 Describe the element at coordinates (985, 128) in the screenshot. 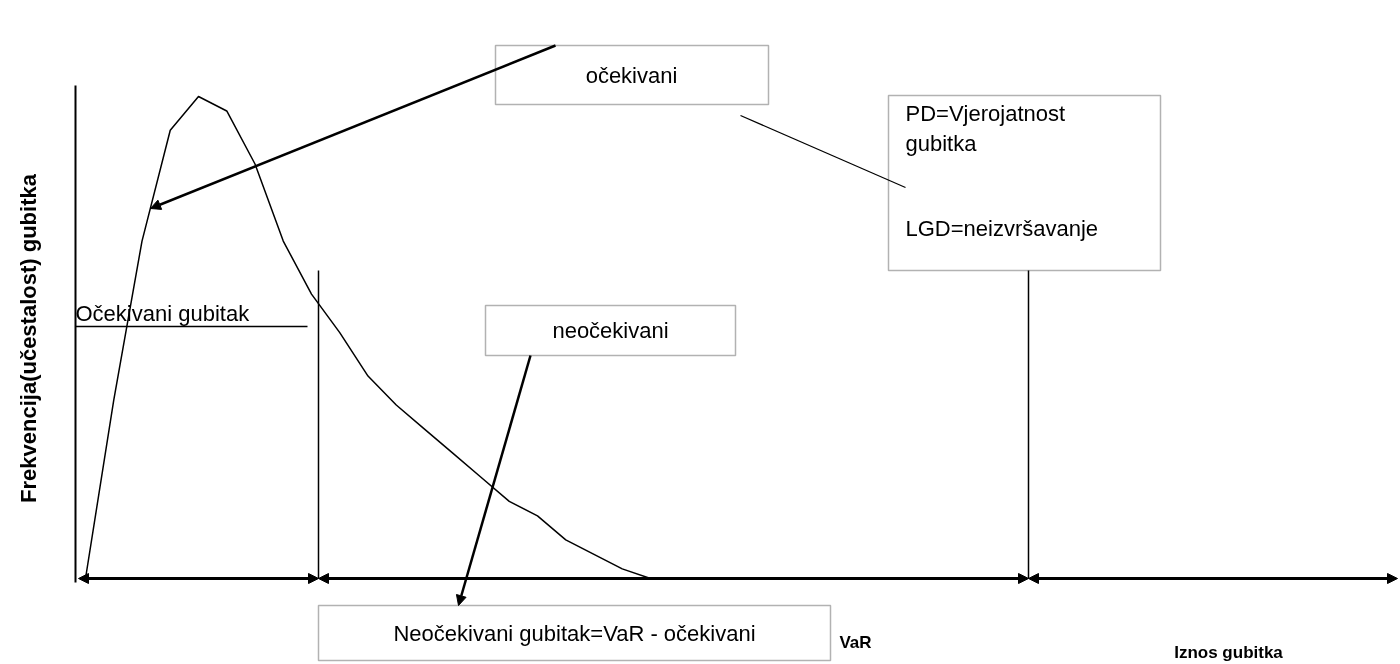

I see `text: PD=Vjerojatnost gubitka` at that location.